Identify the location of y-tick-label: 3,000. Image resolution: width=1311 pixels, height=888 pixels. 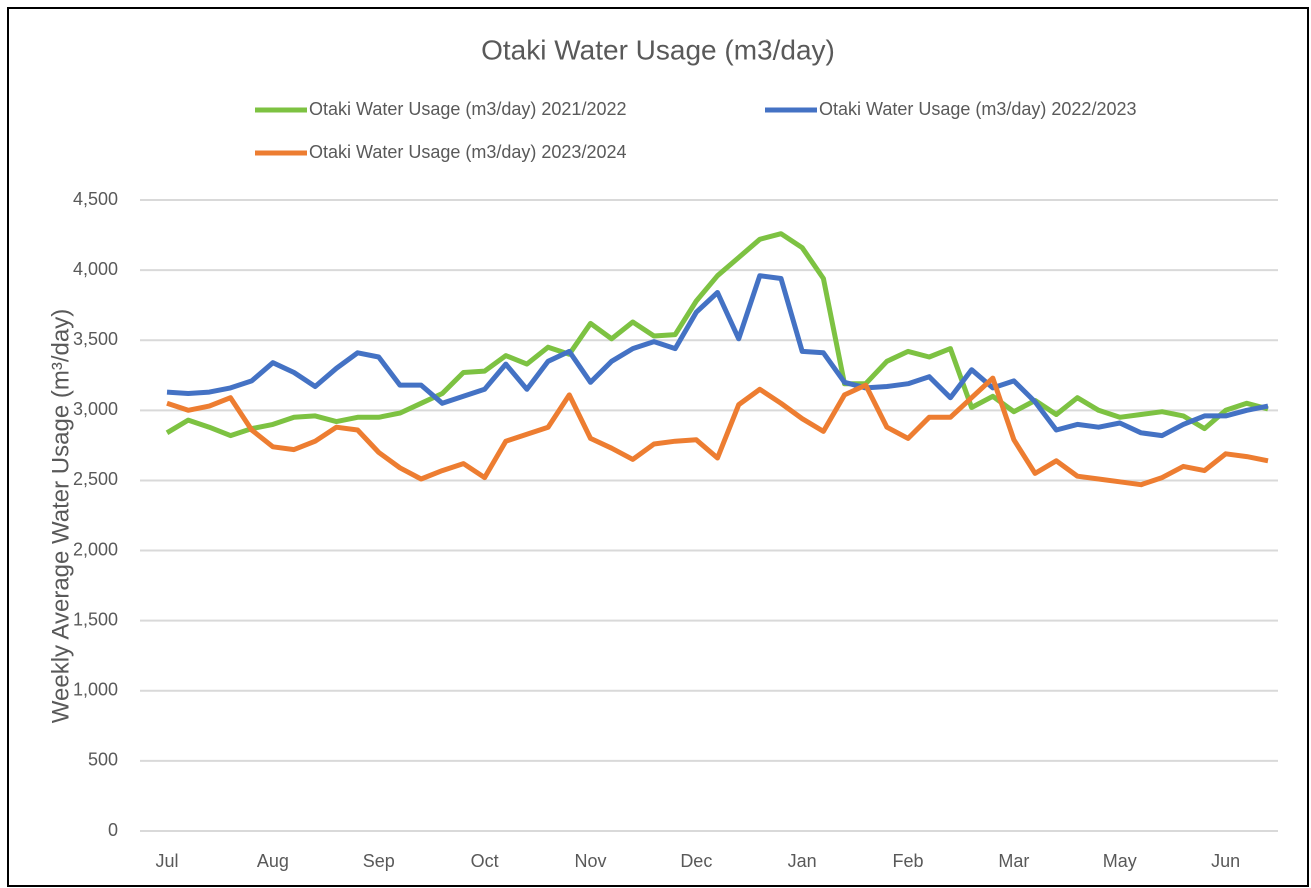
(95, 409).